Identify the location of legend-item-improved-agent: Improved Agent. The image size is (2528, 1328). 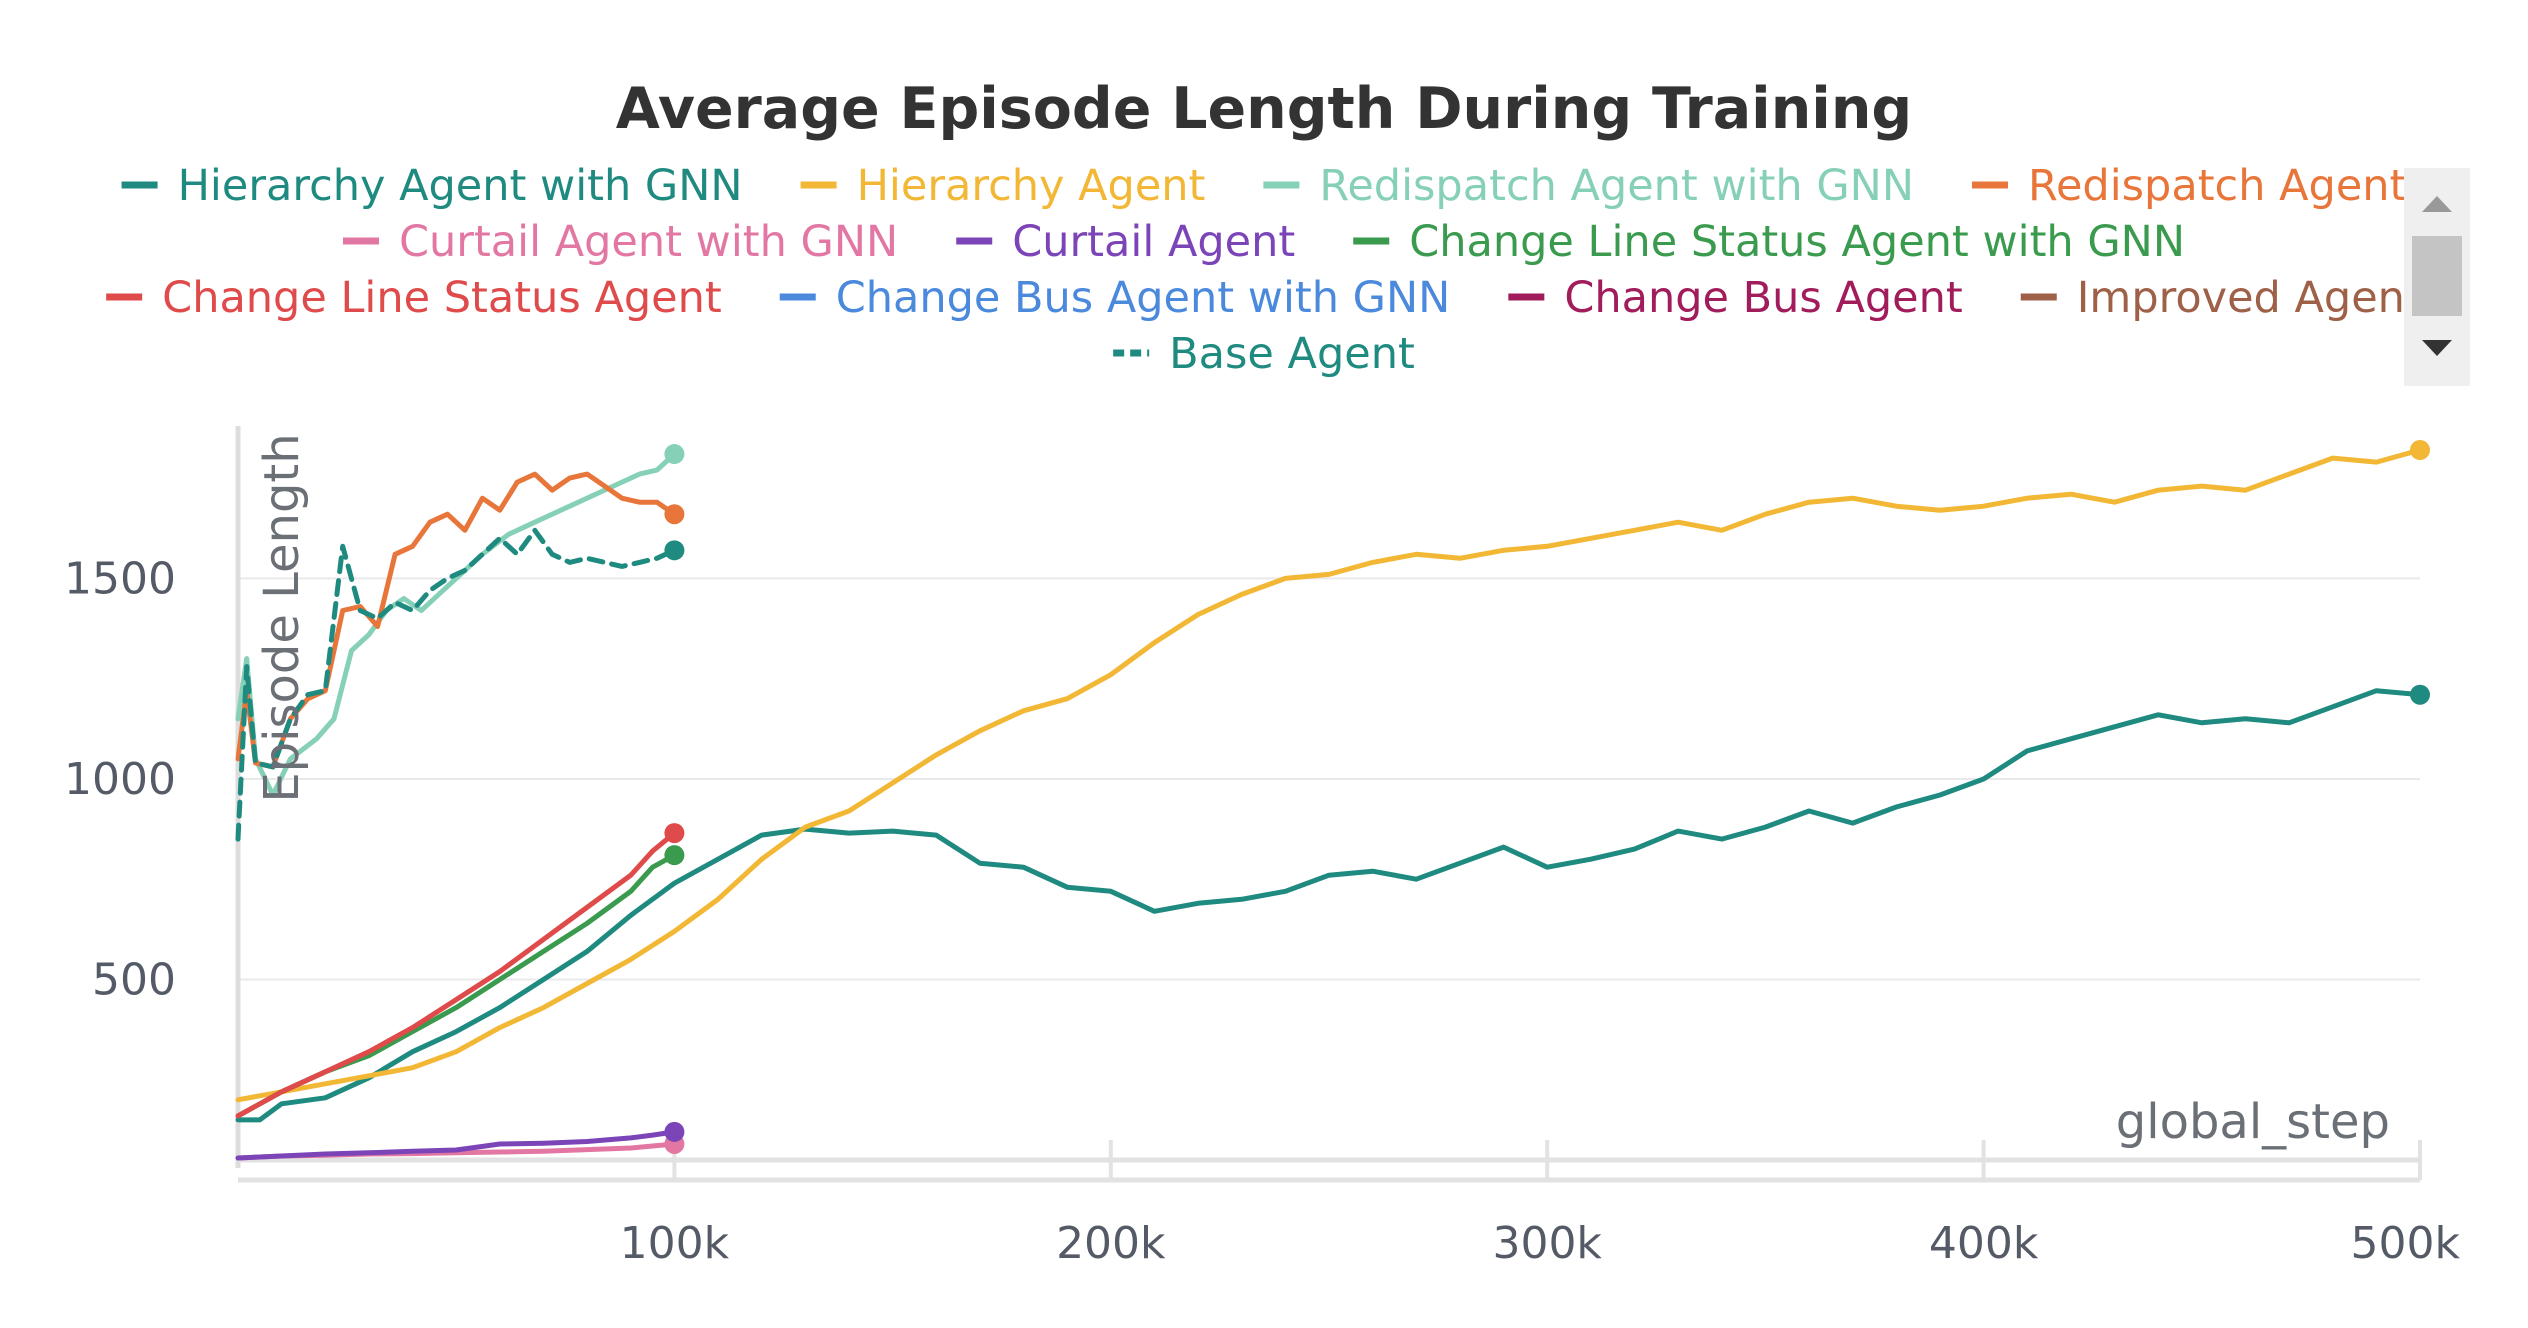
(2221, 298).